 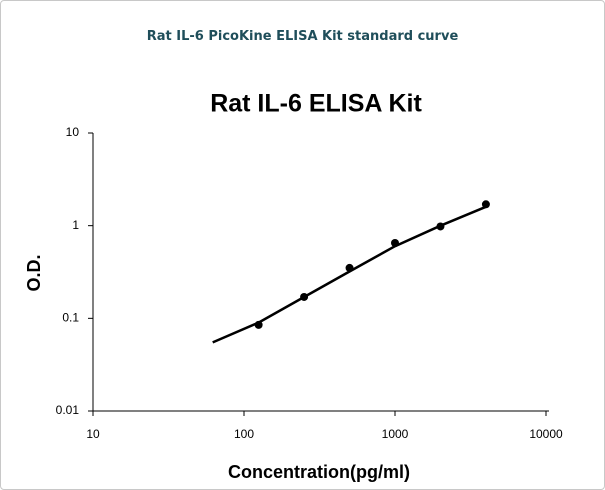 I want to click on x-tick-label: 1000, so click(x=395, y=434).